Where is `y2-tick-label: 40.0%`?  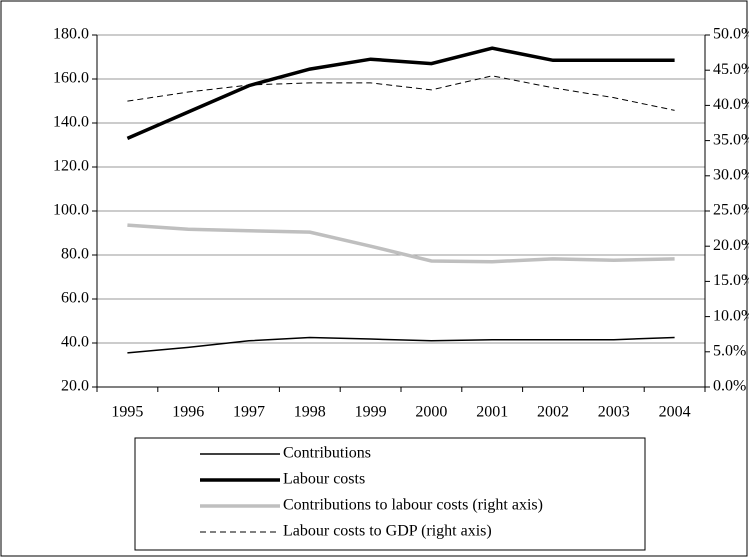 y2-tick-label: 40.0% is located at coordinates (731, 104).